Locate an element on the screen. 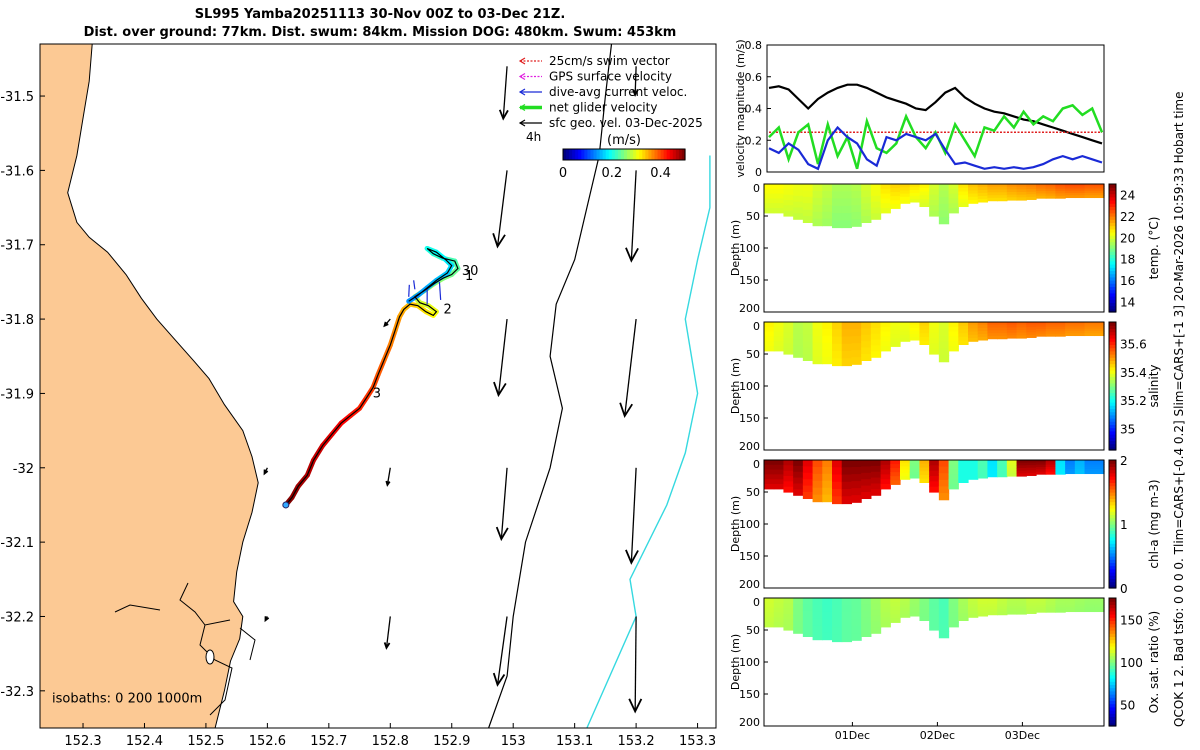 The image size is (1200, 750). section-colorbar-tick-label: 35.6 is located at coordinates (1133, 344).